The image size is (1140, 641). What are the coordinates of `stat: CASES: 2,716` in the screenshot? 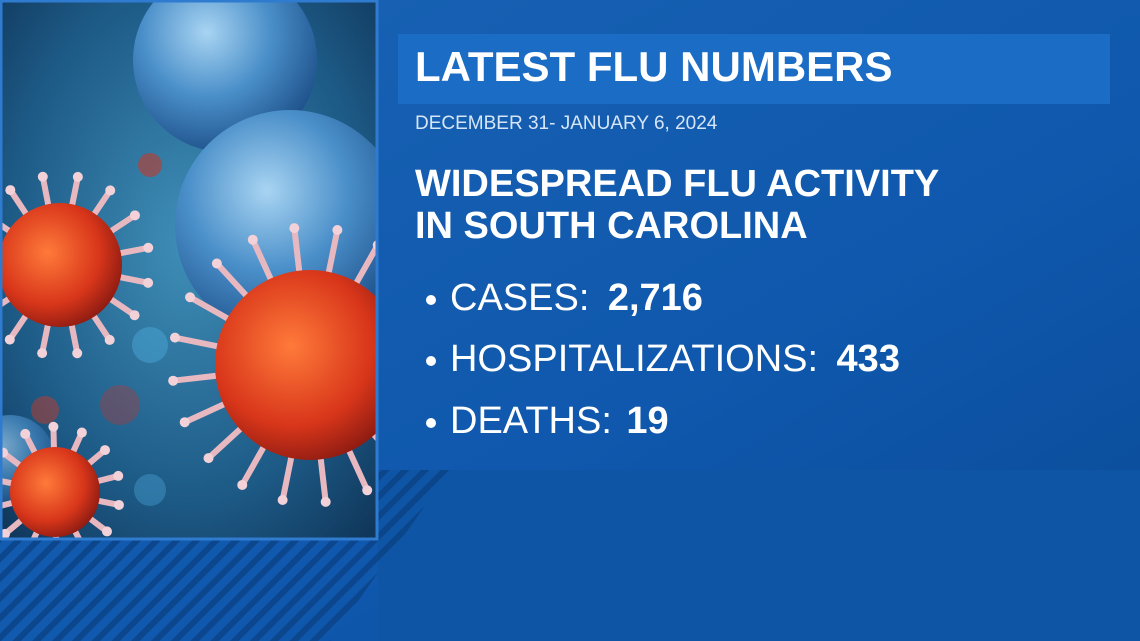 It's located at (576, 298).